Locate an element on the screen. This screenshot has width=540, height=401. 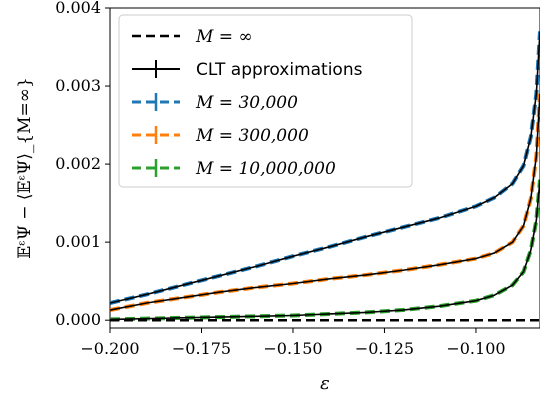
y-tick-label: 0.002 is located at coordinates (78, 163).